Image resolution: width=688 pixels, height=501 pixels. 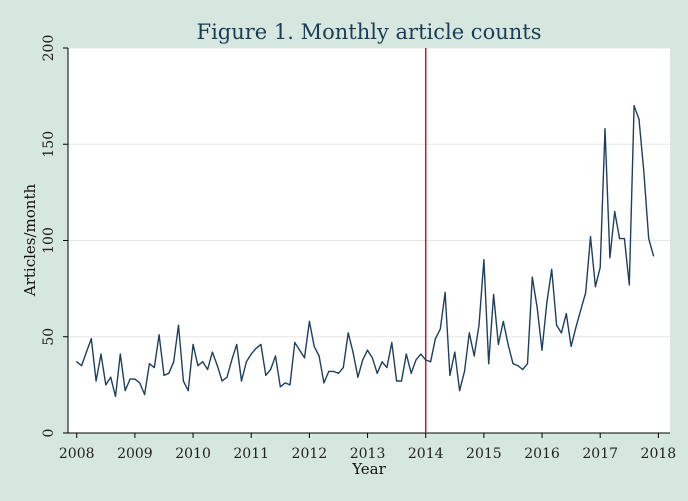 I want to click on x-tick-label-2009: 2009, so click(x=135, y=454).